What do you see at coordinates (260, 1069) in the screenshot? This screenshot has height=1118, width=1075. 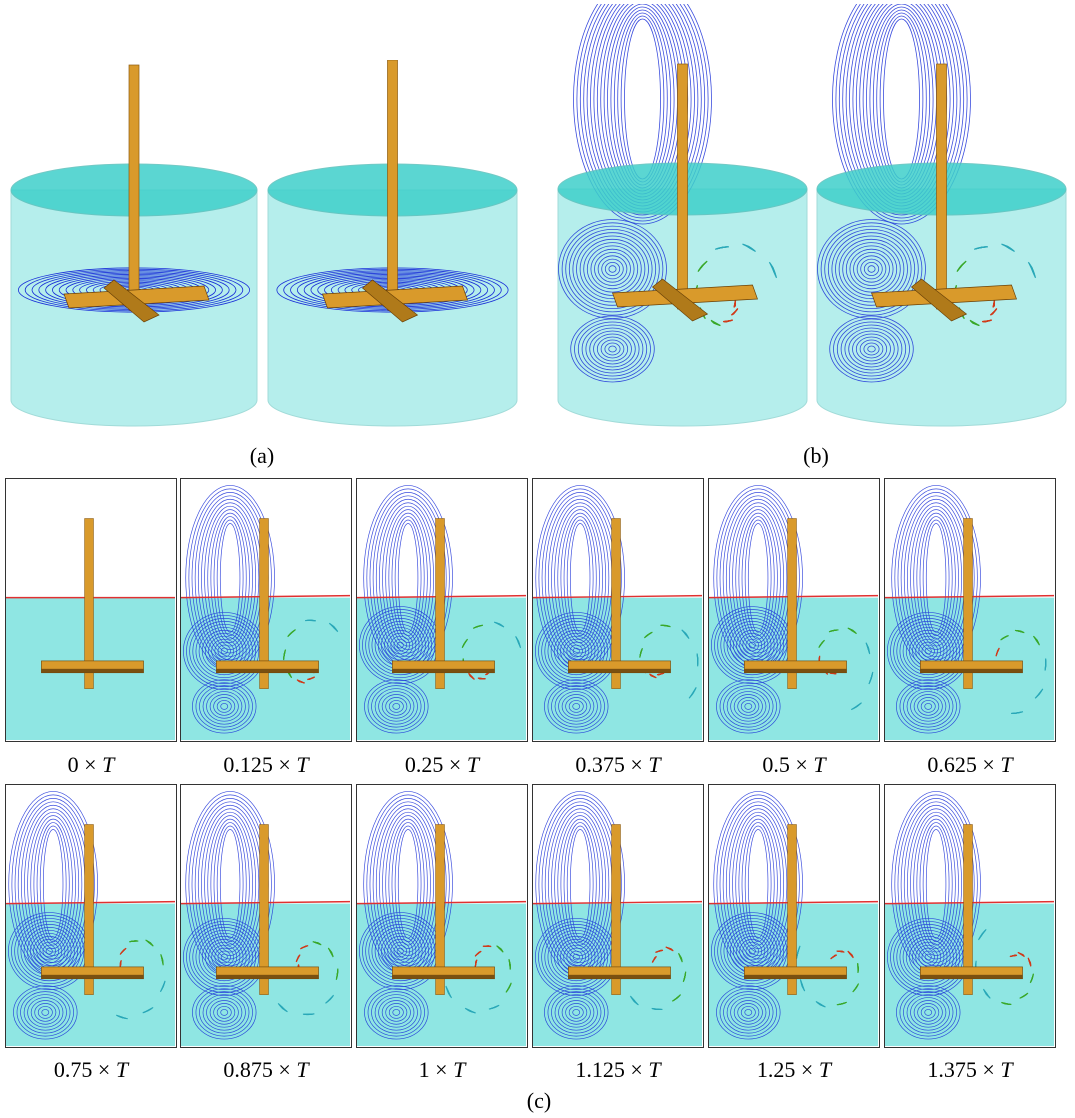 I see `time-value: 0.875 ×` at bounding box center [260, 1069].